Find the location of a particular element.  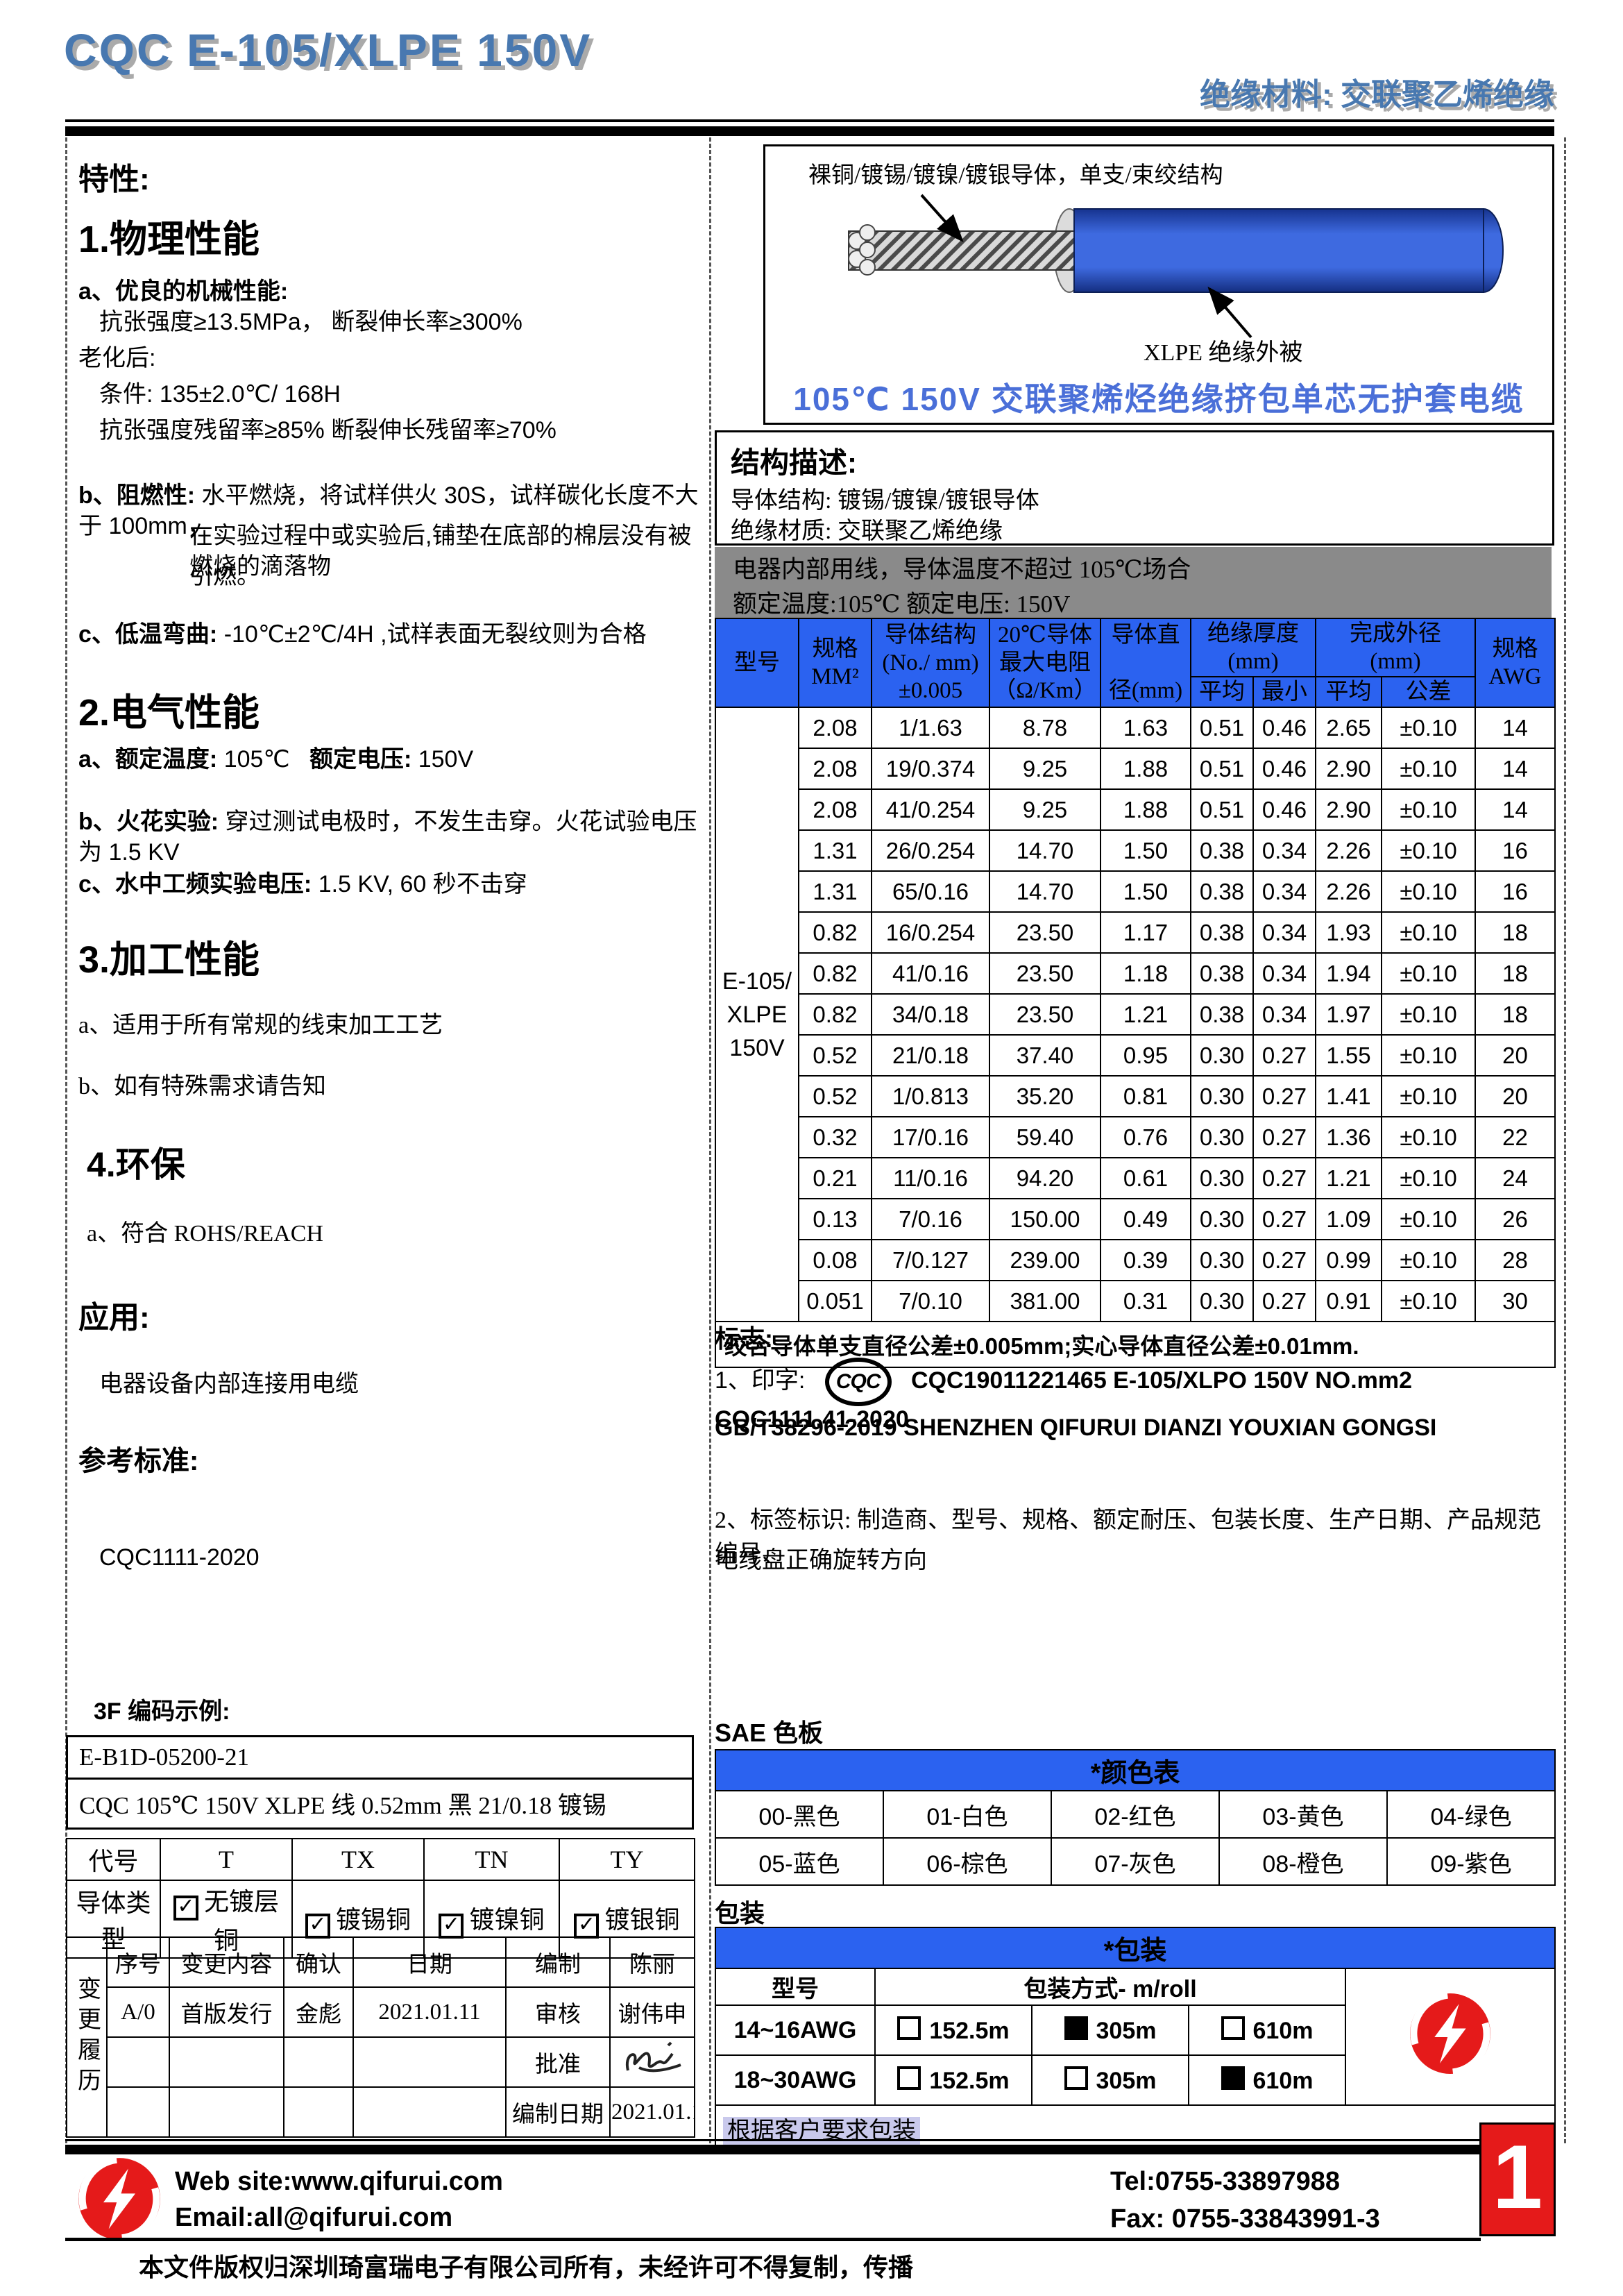

color-08-orange: 08-橙色 is located at coordinates (1303, 1861).